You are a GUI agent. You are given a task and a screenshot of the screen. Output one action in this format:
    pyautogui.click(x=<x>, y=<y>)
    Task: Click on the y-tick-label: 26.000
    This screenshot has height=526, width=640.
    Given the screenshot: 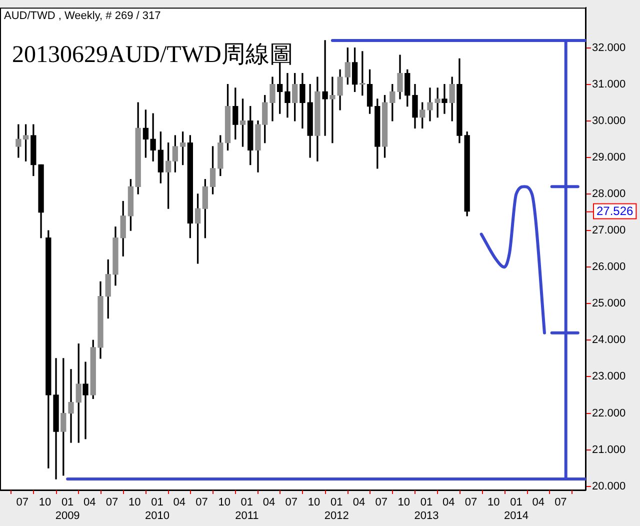 What is the action you would take?
    pyautogui.click(x=609, y=267)
    